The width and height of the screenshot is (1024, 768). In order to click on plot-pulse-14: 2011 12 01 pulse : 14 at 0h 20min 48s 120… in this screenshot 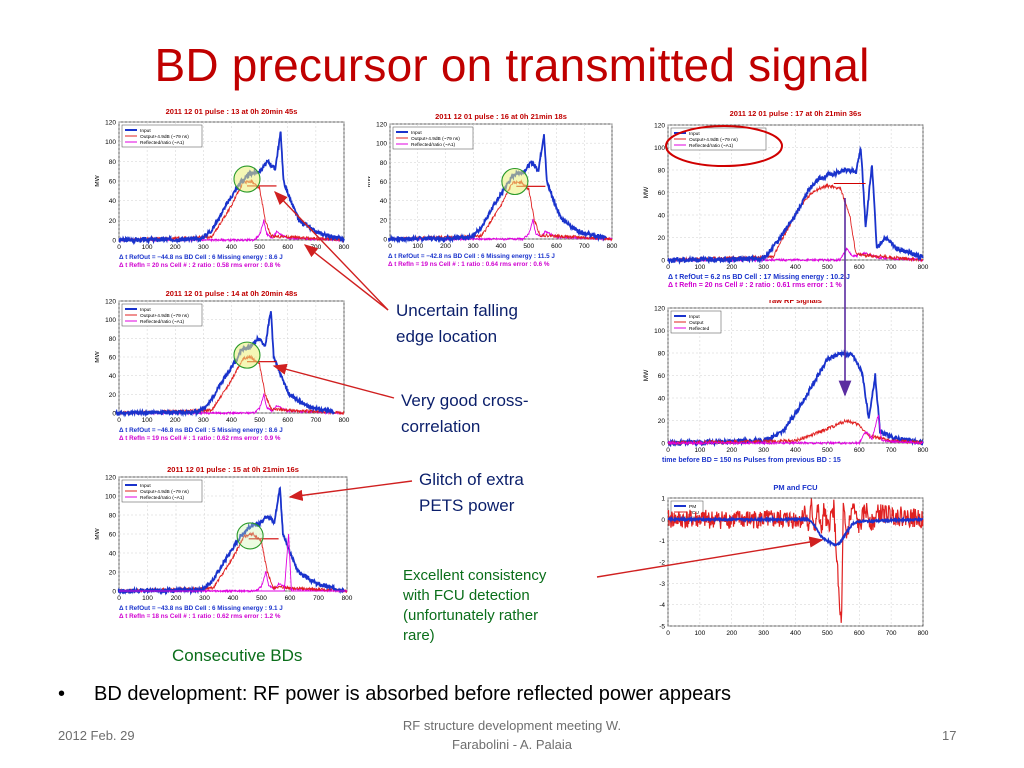, I will do `click(222, 368)`.